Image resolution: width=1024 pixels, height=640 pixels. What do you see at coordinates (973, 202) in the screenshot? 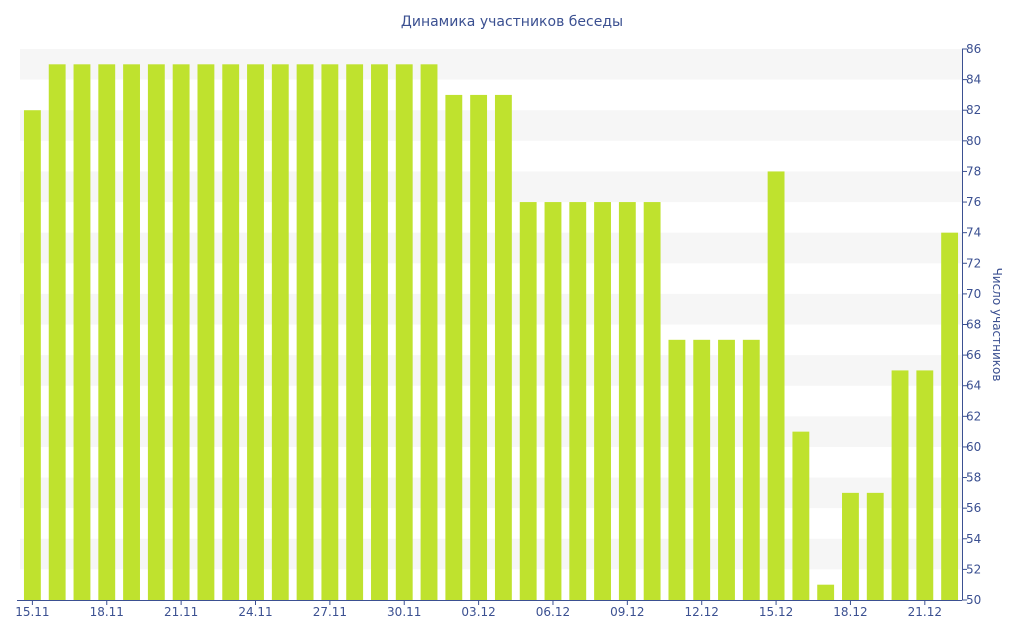
I see `y-tick-label: 76` at bounding box center [973, 202].